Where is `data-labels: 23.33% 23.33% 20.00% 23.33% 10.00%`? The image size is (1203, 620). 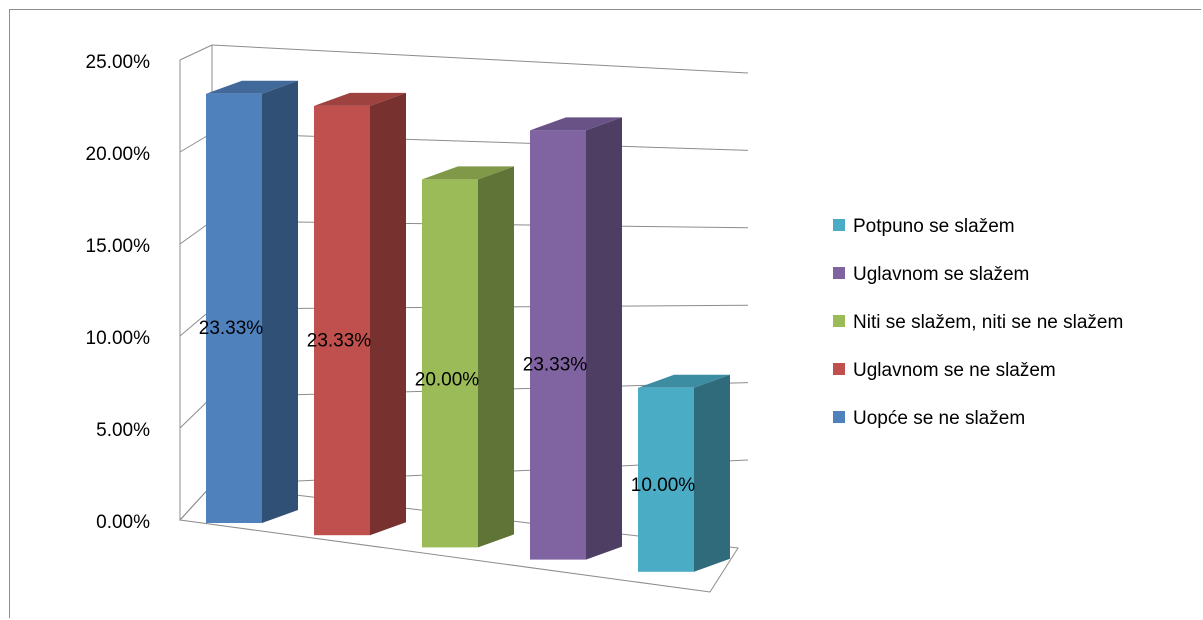
data-labels: 23.33% 23.33% 20.00% 23.33% 10.00% is located at coordinates (447, 407).